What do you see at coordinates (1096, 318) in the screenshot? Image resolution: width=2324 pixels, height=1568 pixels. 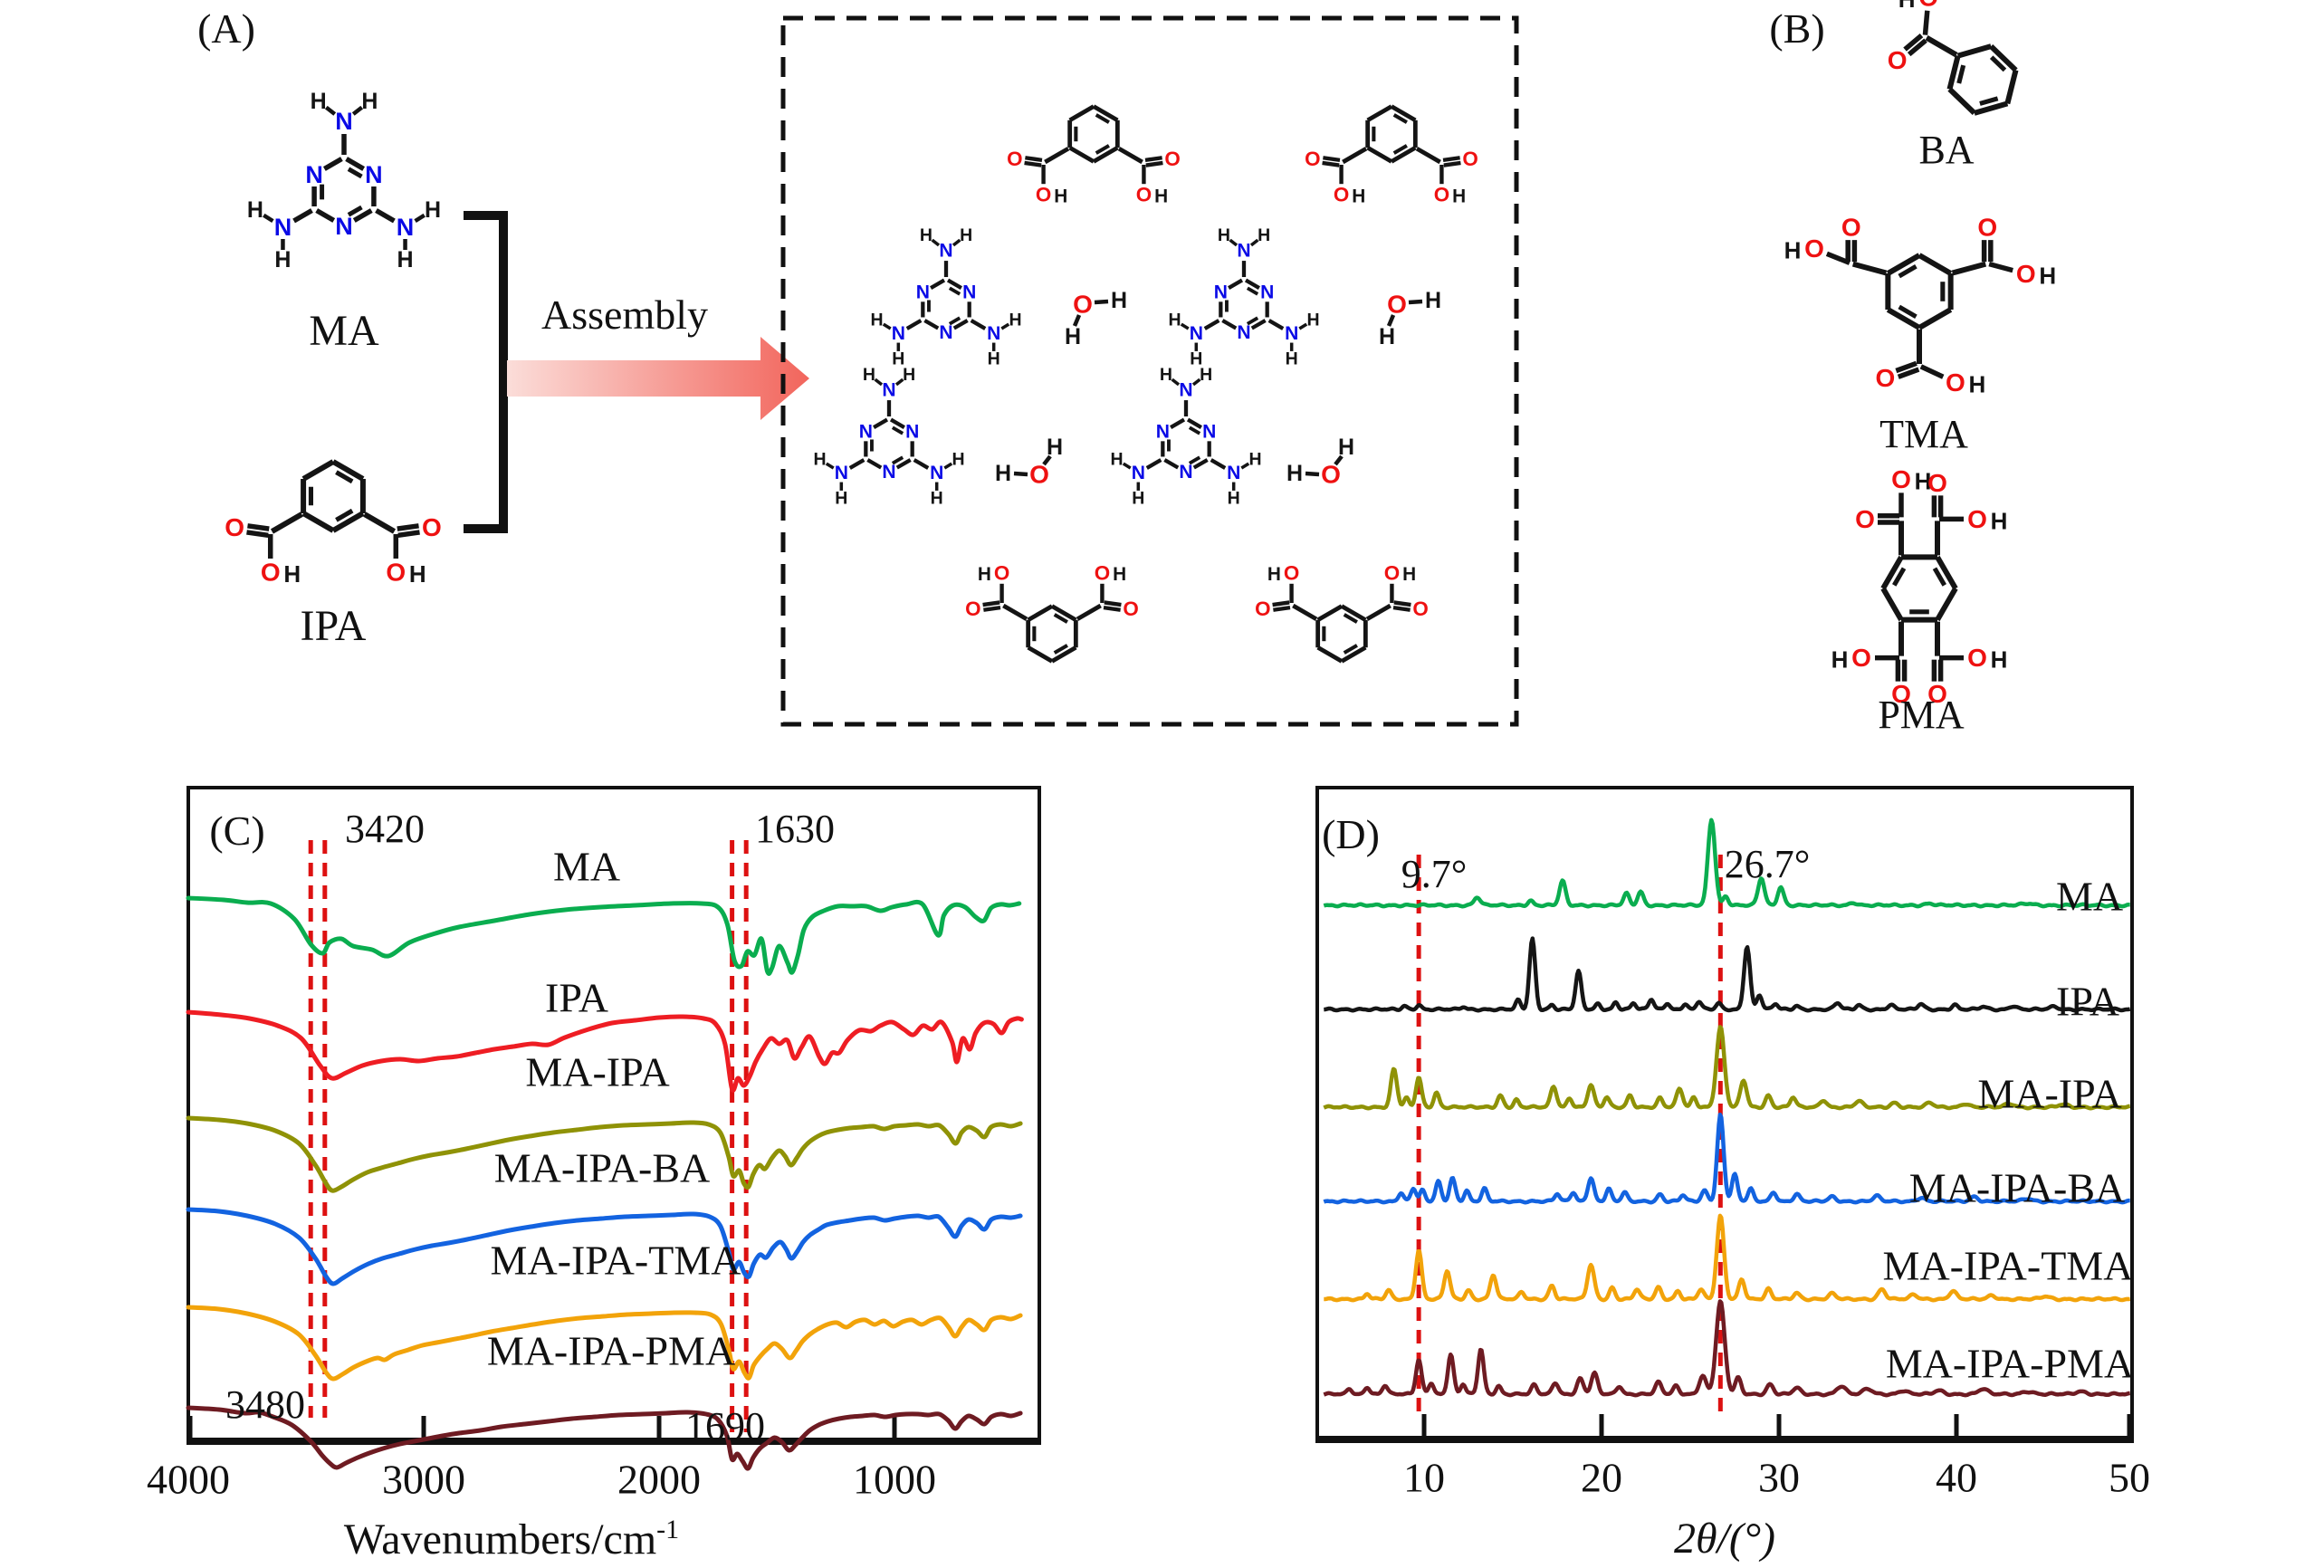 I see `water-molecule-1: H HO` at bounding box center [1096, 318].